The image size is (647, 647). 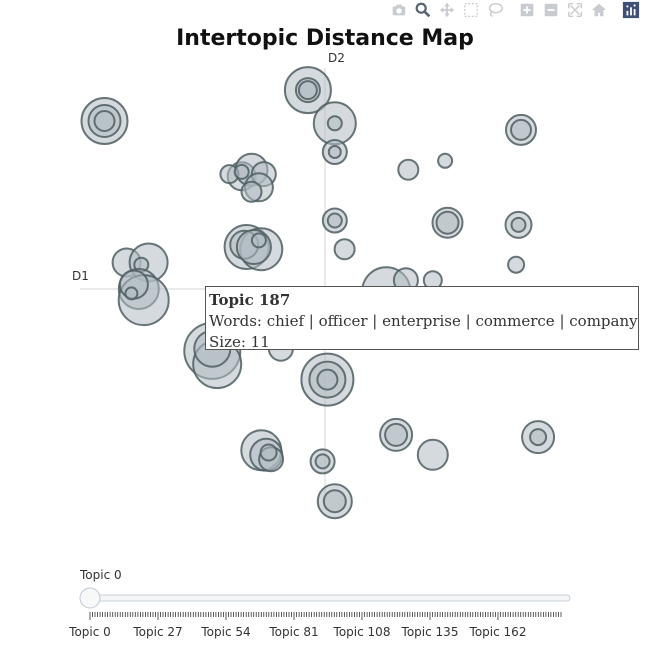 I want to click on slider-tick-label: Topic 54, so click(x=225, y=632).